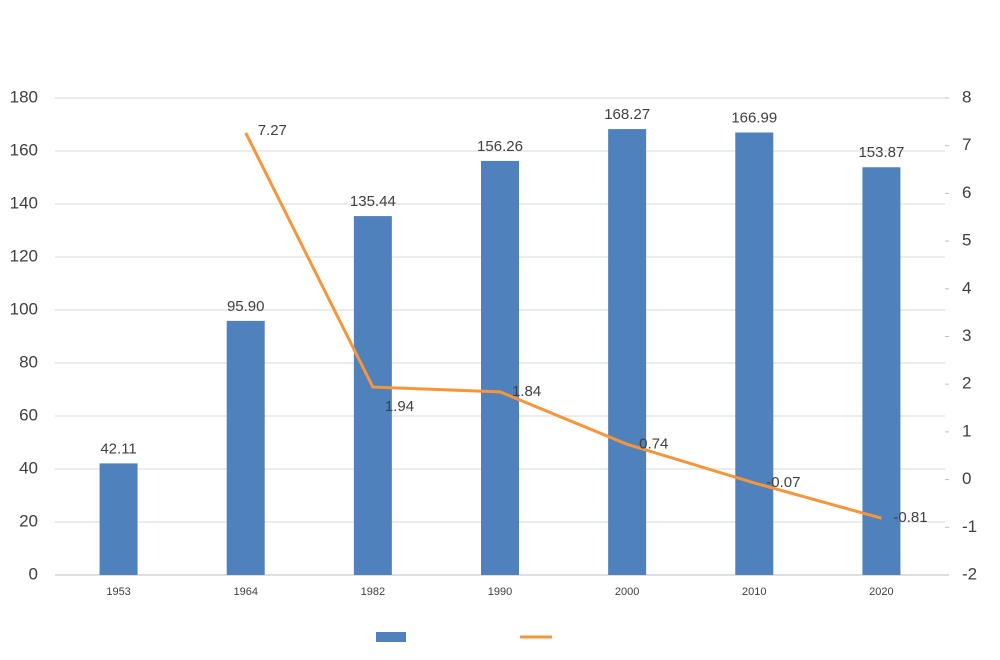 The width and height of the screenshot is (1000, 660). Describe the element at coordinates (881, 592) in the screenshot. I see `x-tick-label: 2020` at that location.